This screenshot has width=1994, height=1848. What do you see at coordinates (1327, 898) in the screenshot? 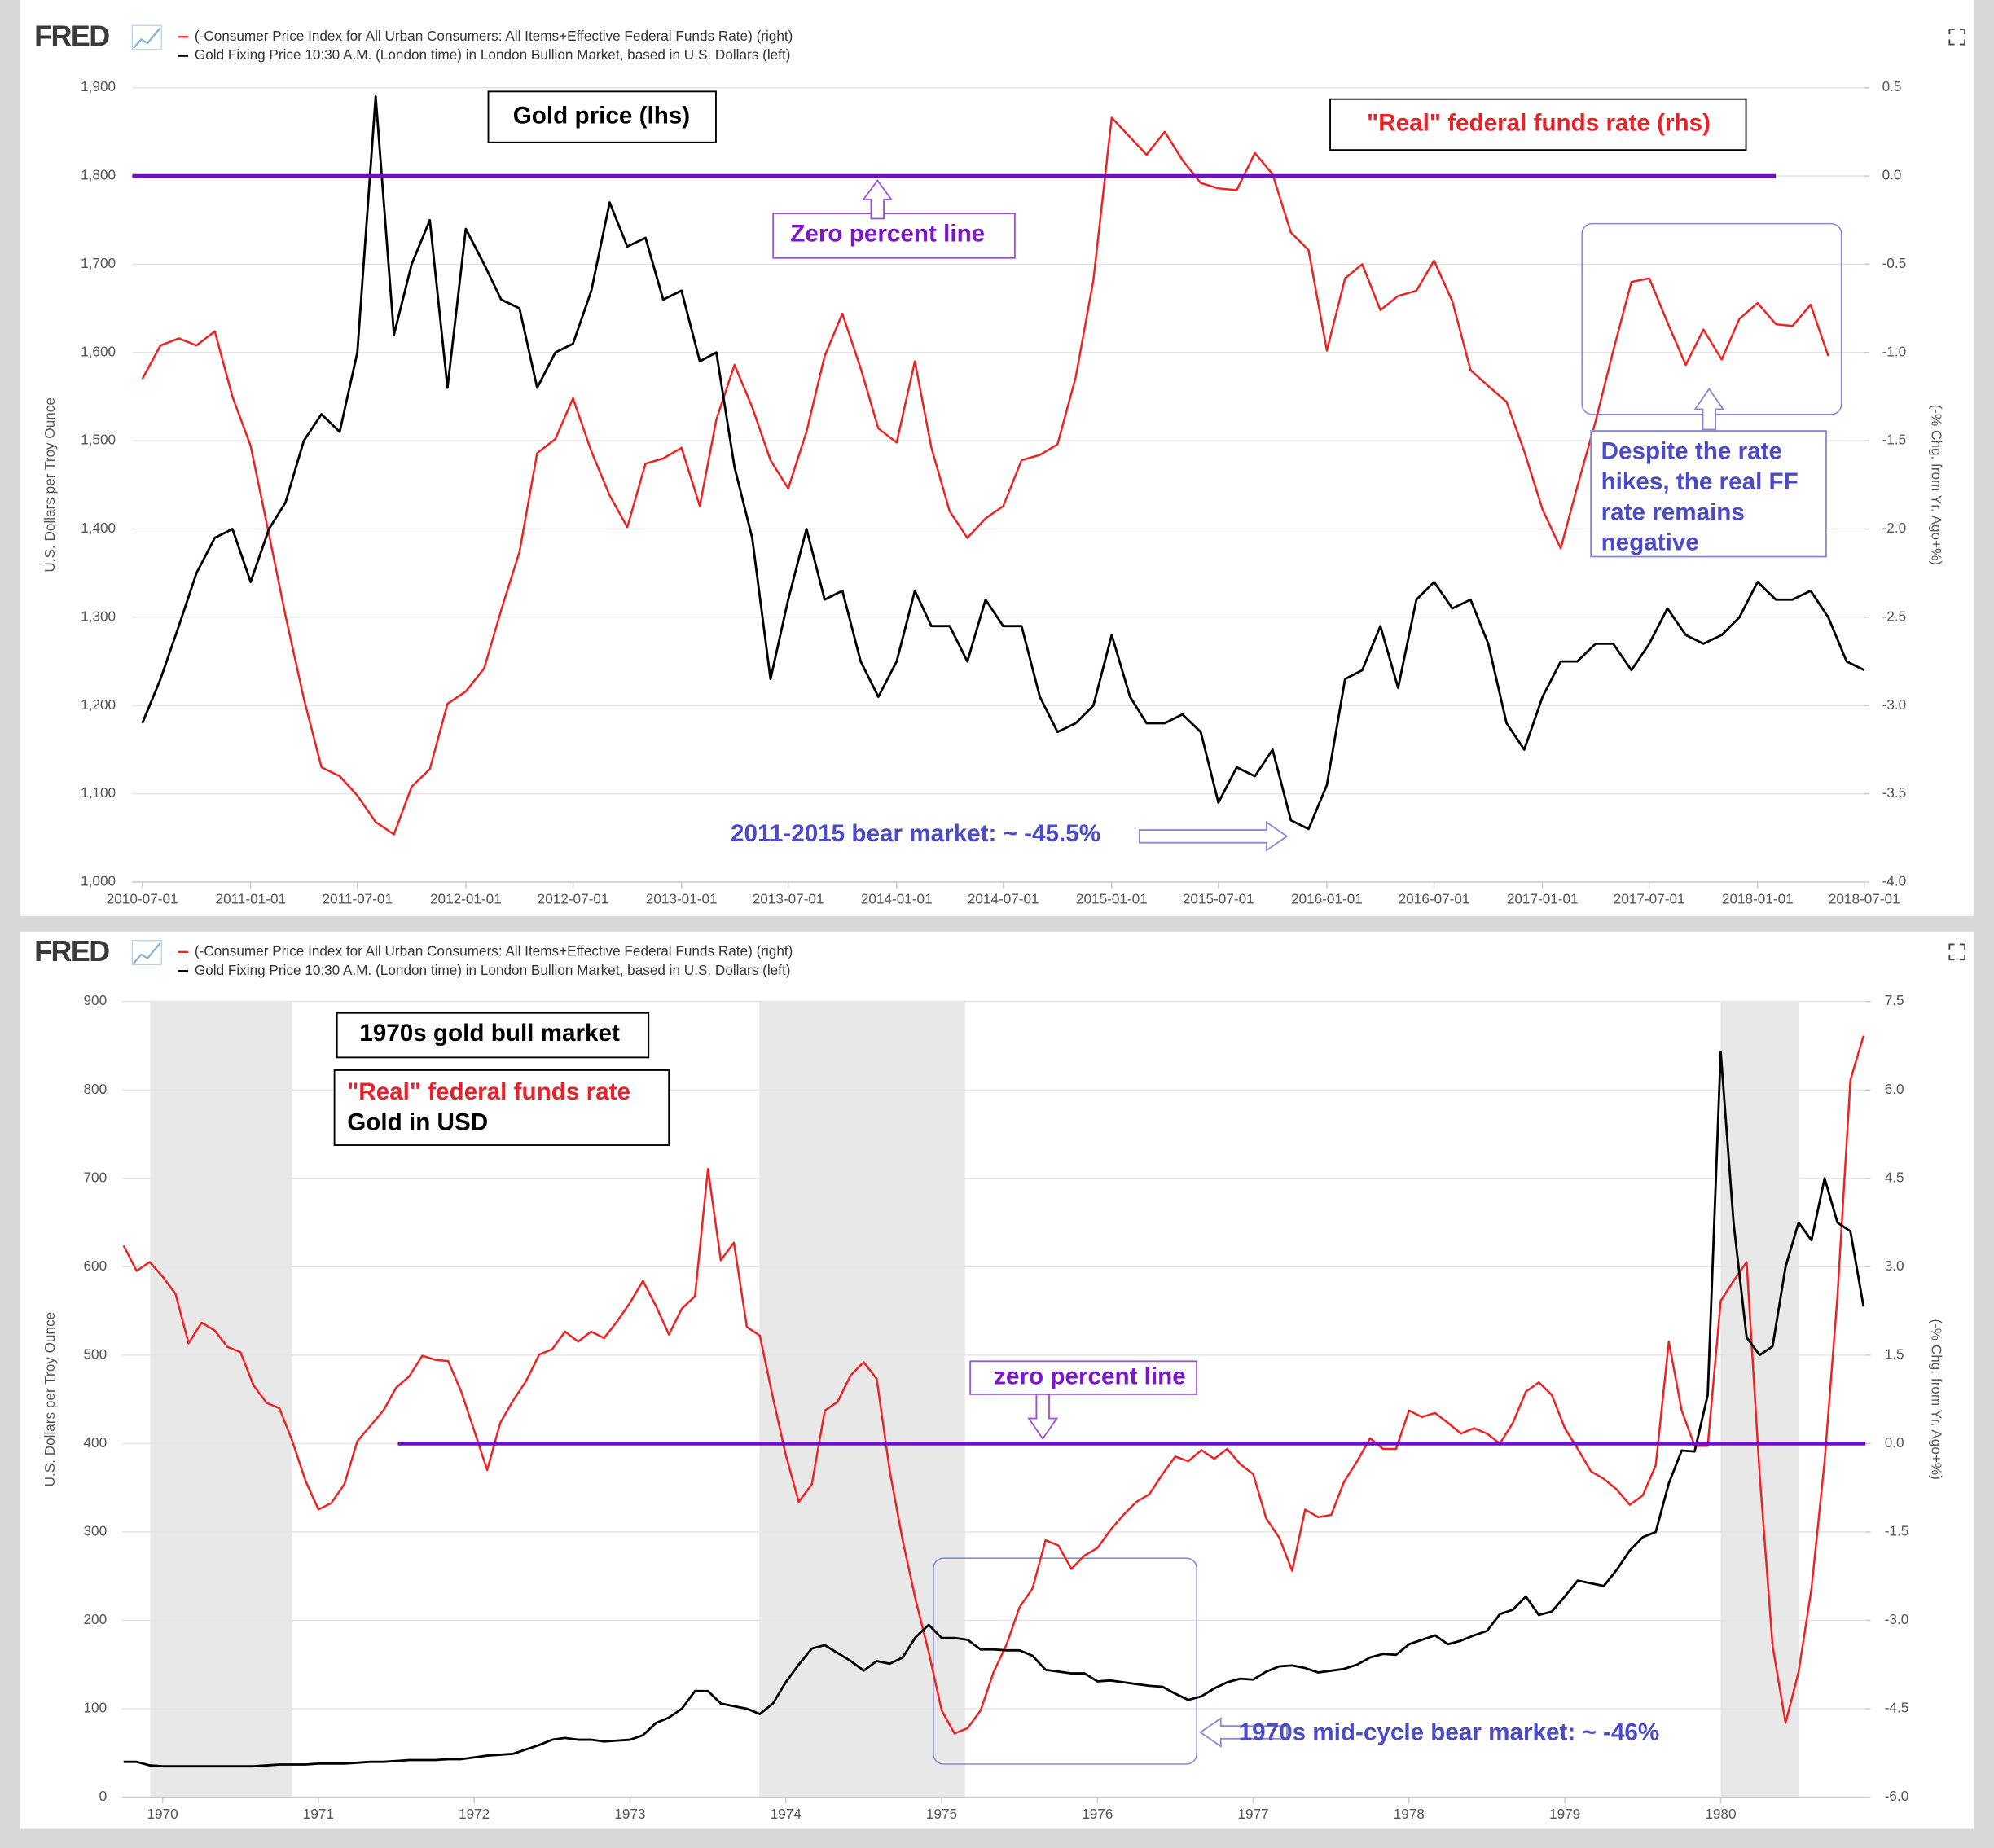
I see `x-tick-label: 2016-01-01` at bounding box center [1327, 898].